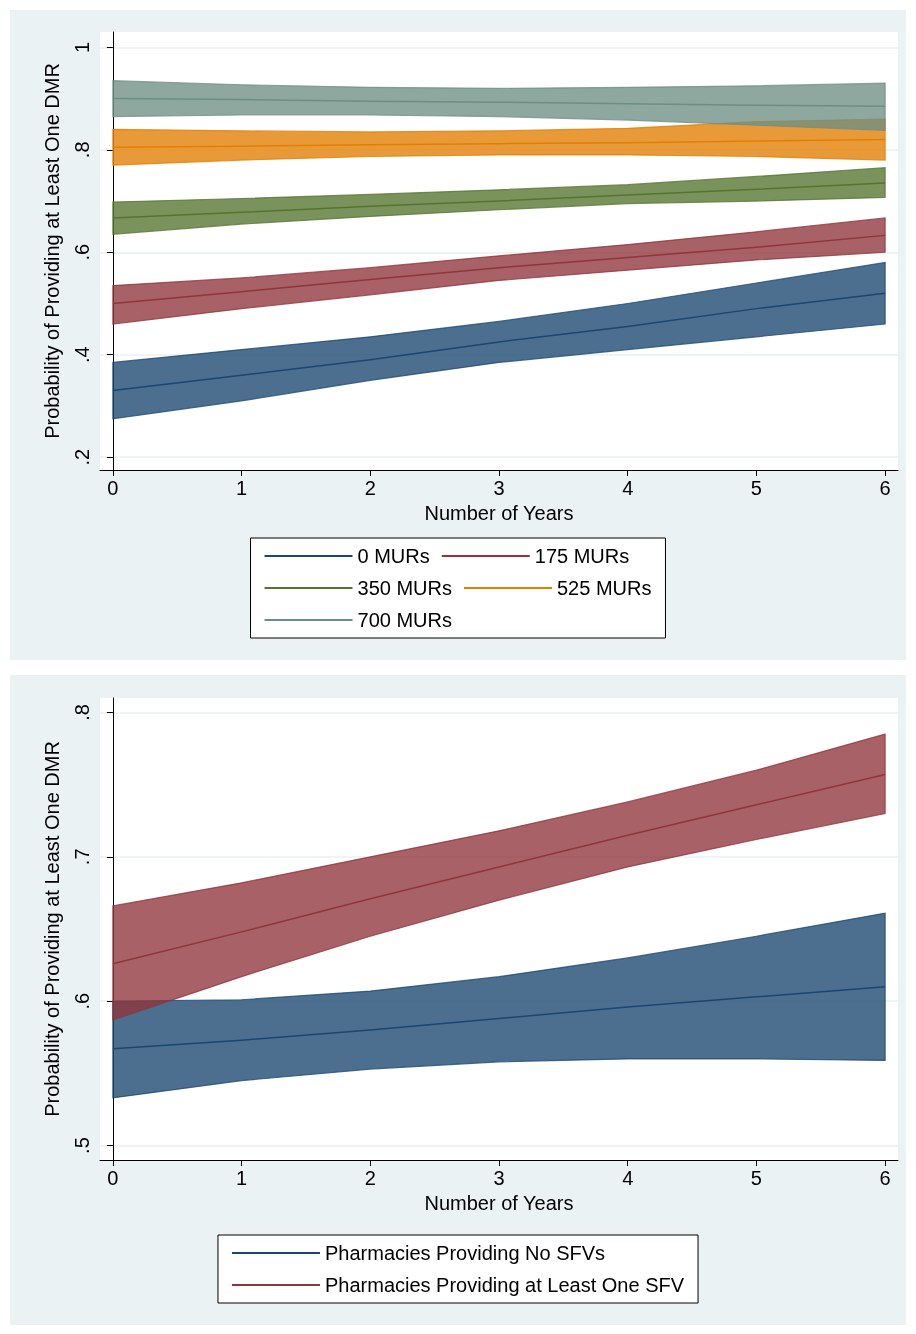 This screenshot has width=916, height=1334. I want to click on y-tick-label: .2, so click(82, 457).